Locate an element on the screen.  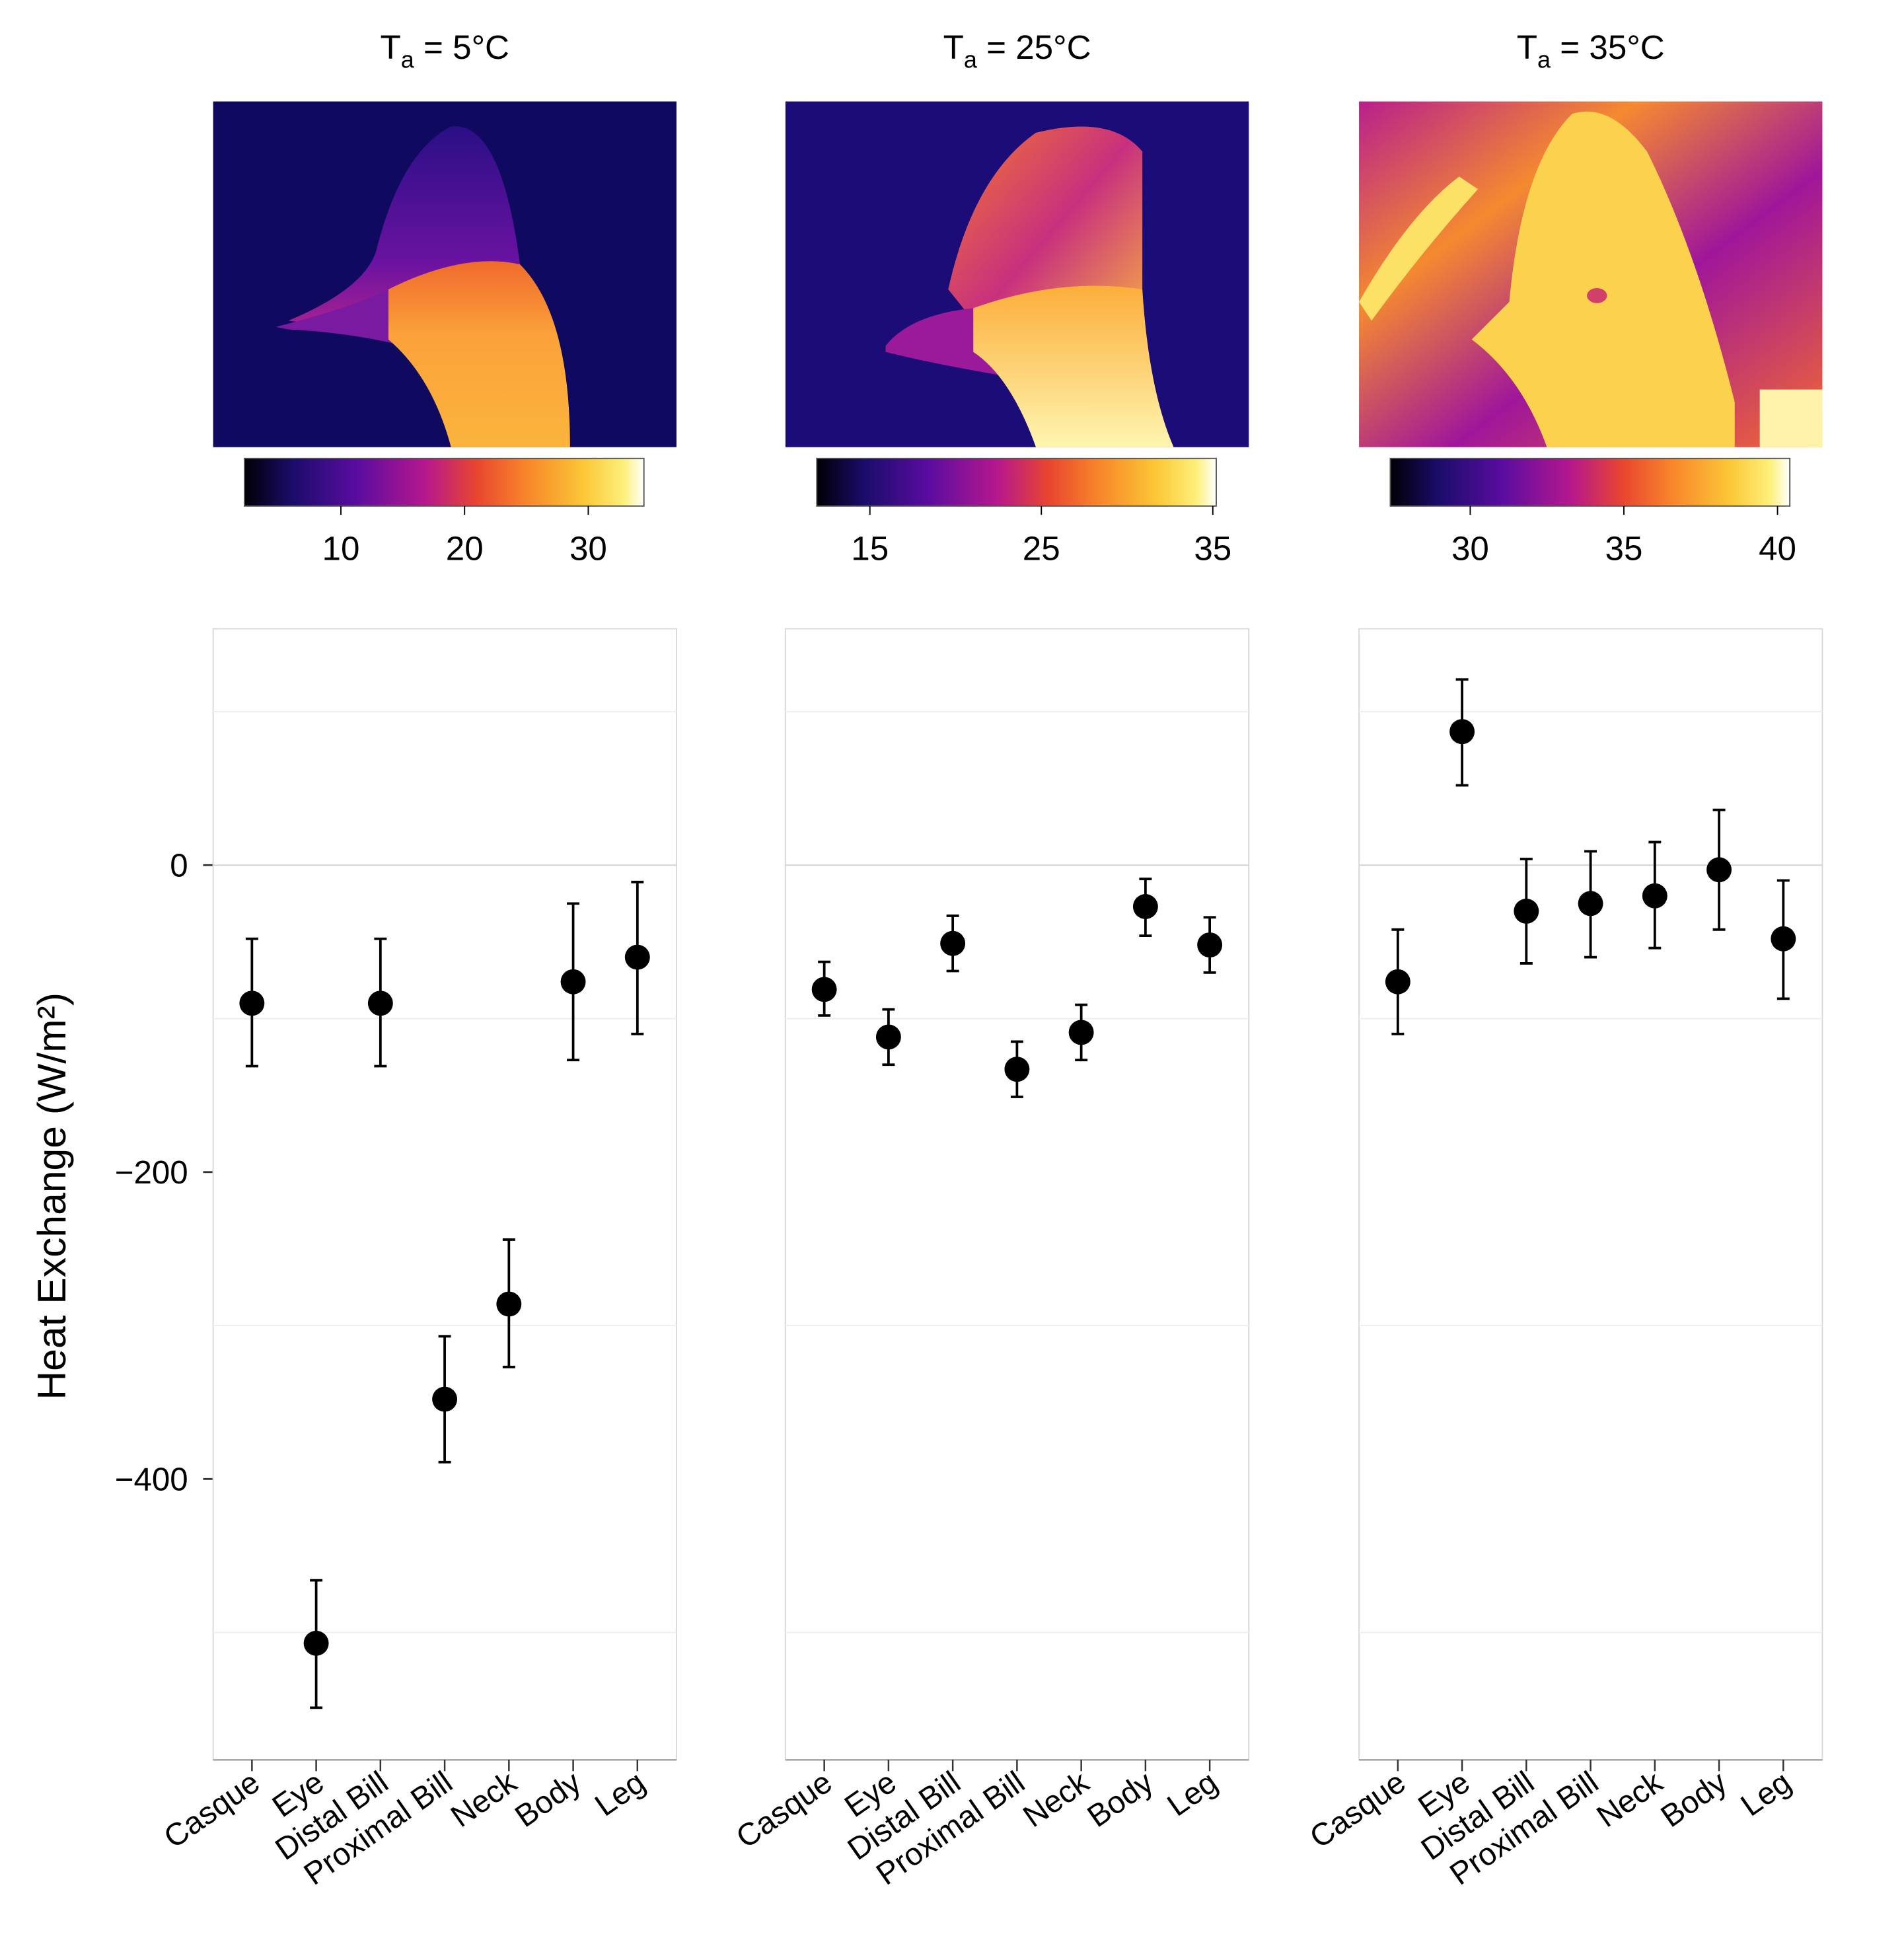
colorbar-tick-label: 40 is located at coordinates (1777, 548).